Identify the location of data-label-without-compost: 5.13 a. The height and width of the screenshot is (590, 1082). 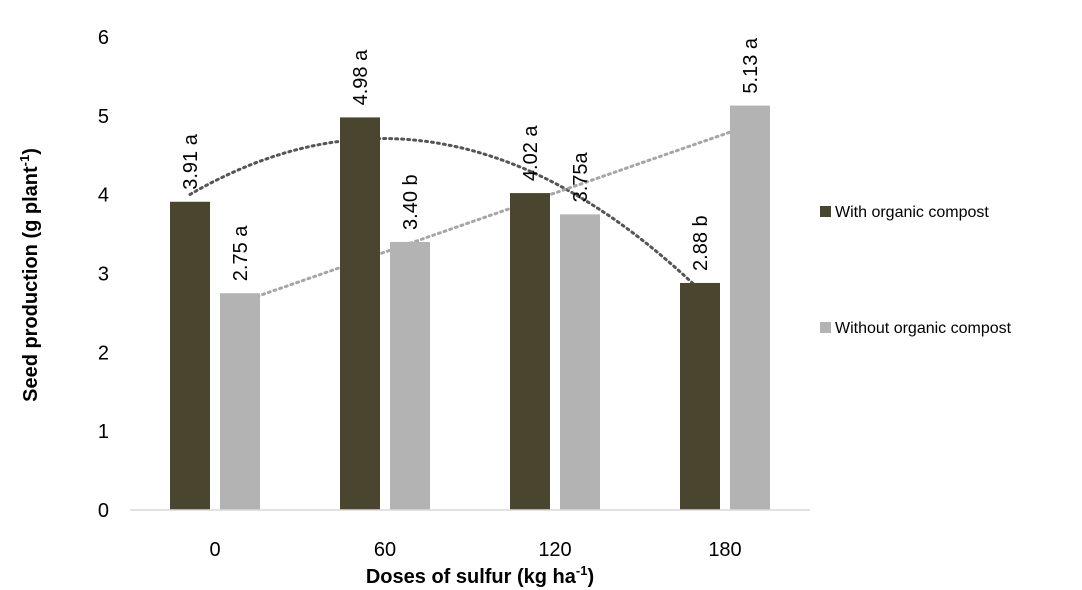
(751, 65).